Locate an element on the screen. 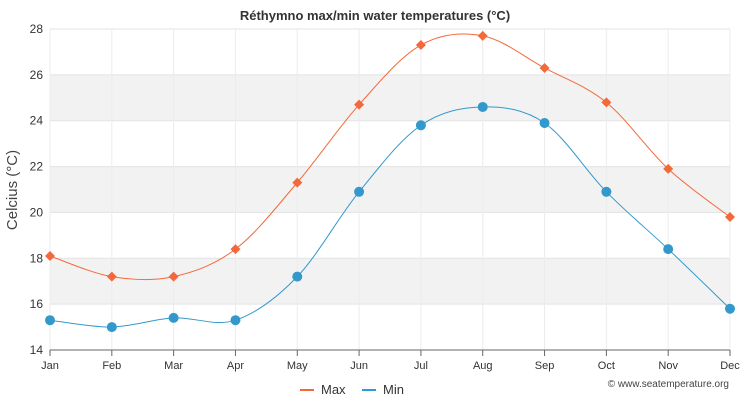 The width and height of the screenshot is (750, 400). y-axis-ticks: 14 16 18 20 22 24 26 28 is located at coordinates (37, 189).